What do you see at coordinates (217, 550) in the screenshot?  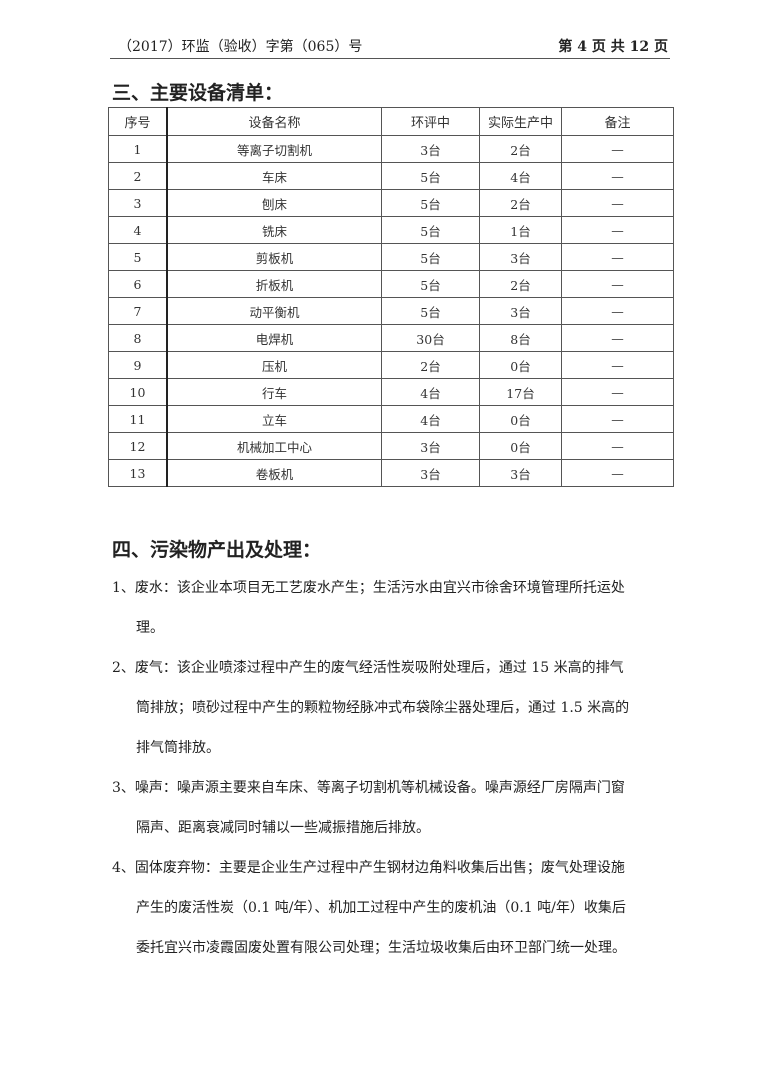 I see `section4-title: 四、污染物产出及处理：` at bounding box center [217, 550].